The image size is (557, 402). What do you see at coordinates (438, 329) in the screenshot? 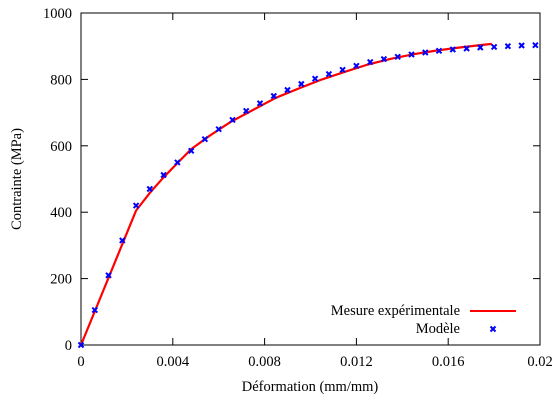
I see `legend-label-model: Modèle` at bounding box center [438, 329].